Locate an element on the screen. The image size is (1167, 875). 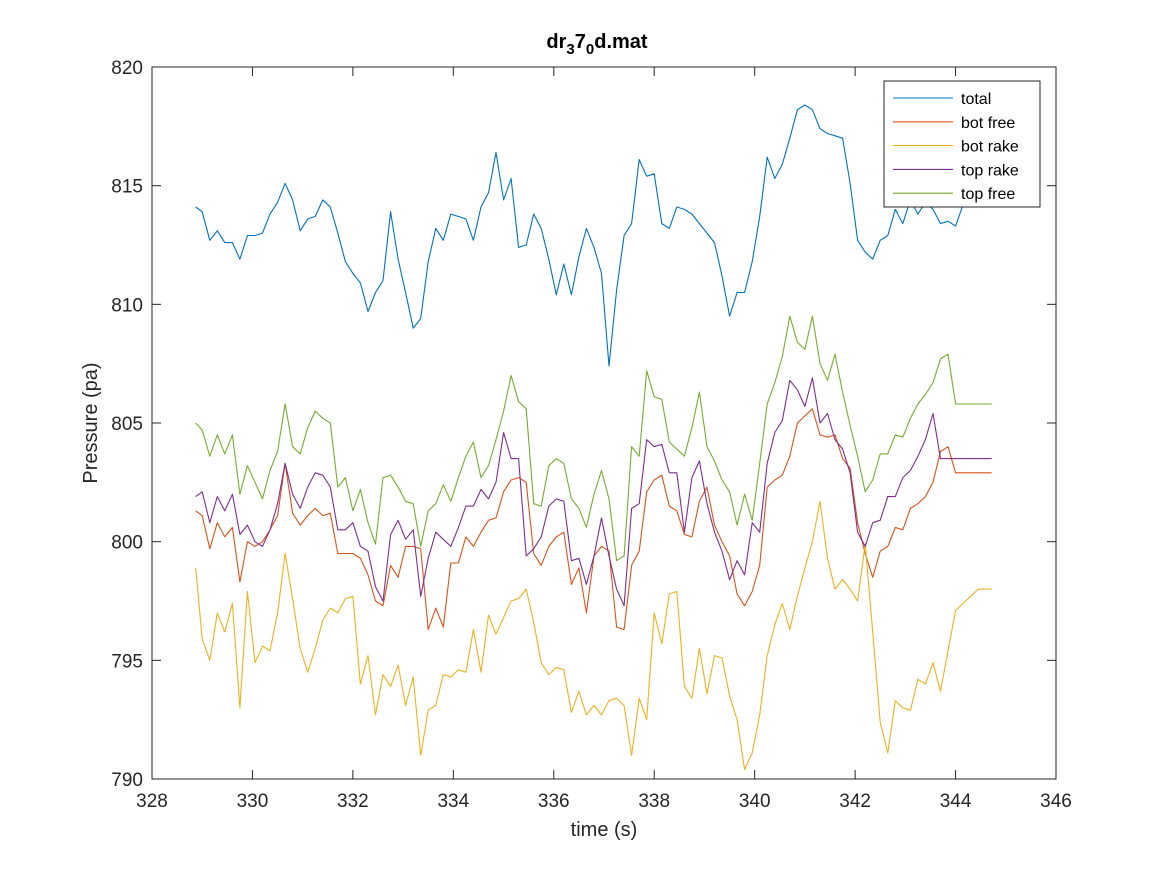
y-tick-label: 815 is located at coordinates (127, 187).